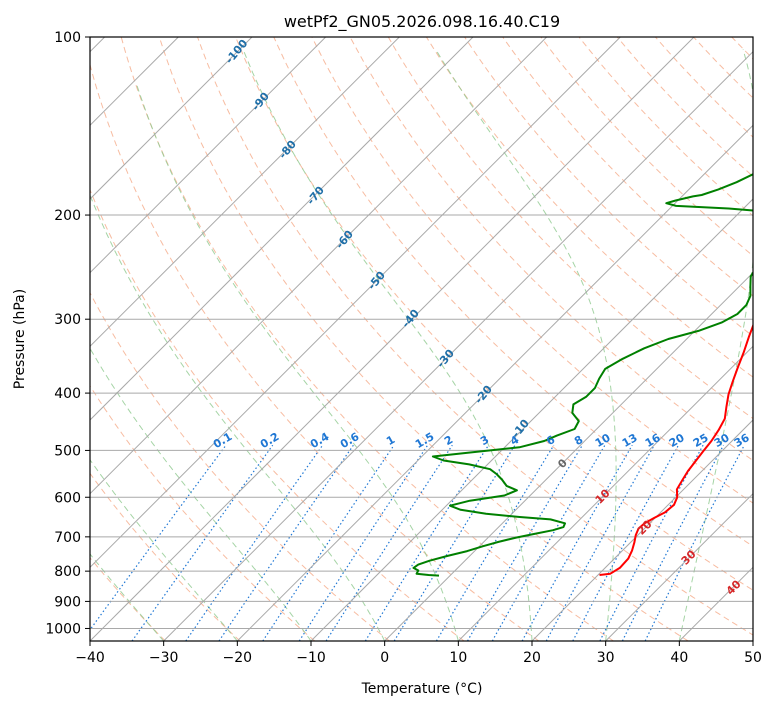  I want to click on y-tick-label: 700, so click(67, 538).